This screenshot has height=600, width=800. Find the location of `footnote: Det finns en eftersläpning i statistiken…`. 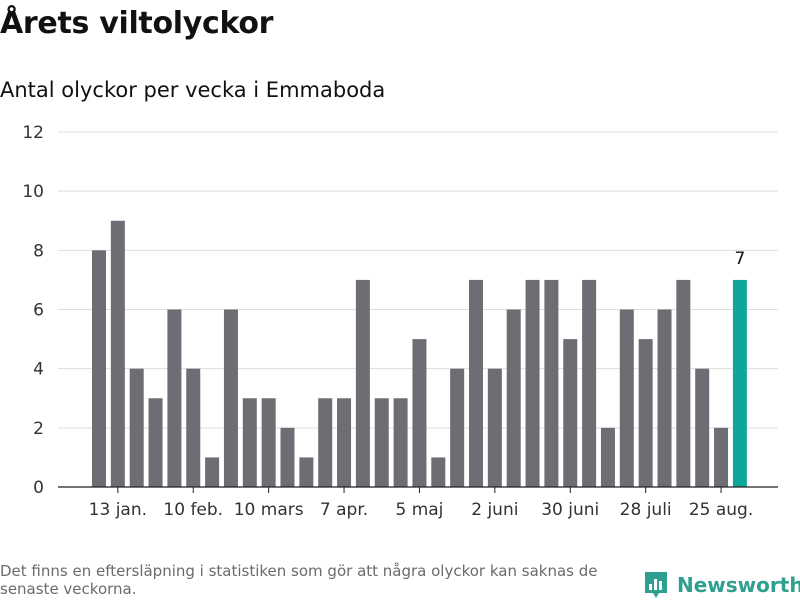

footnote: Det finns en eftersläpning i statistiken… is located at coordinates (299, 580).